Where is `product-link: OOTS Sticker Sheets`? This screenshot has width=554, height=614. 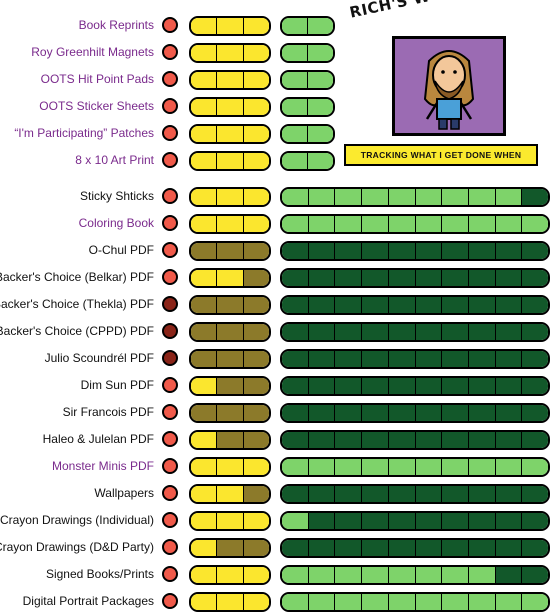
product-link: OOTS Sticker Sheets is located at coordinates (96, 106).